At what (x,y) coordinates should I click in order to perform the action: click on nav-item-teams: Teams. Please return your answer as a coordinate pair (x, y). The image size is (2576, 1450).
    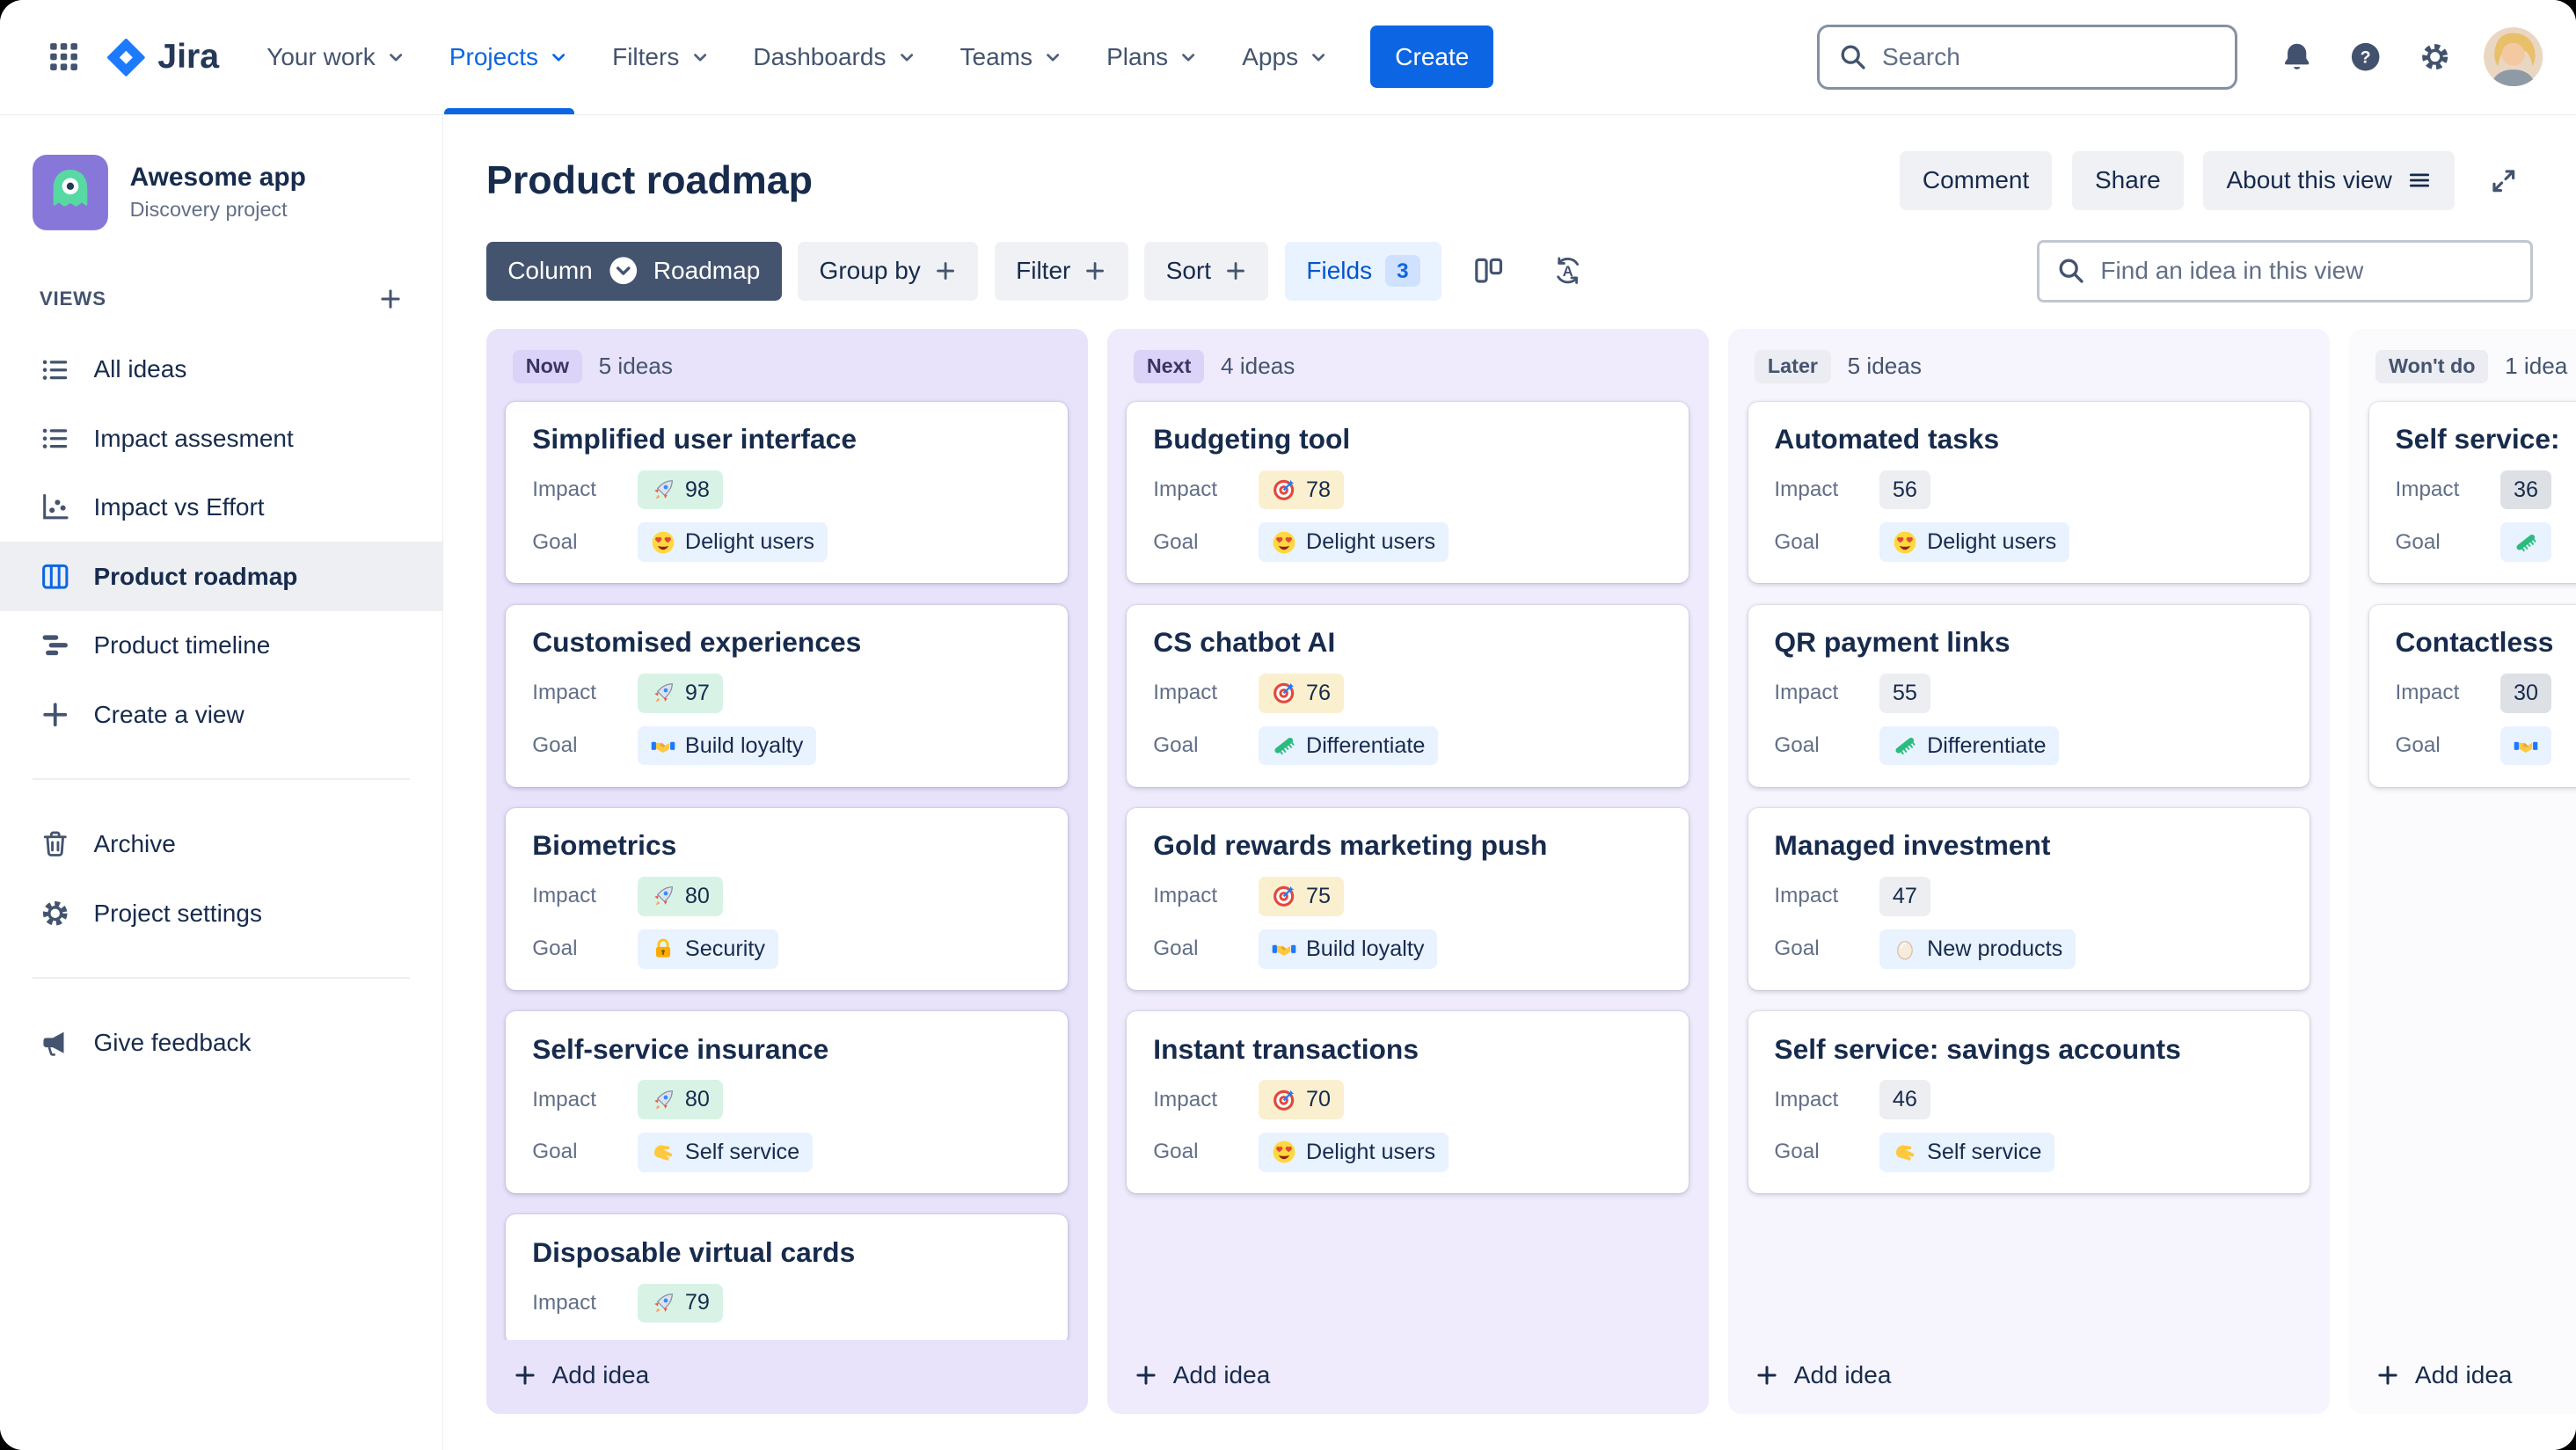
    Looking at the image, I should click on (1011, 57).